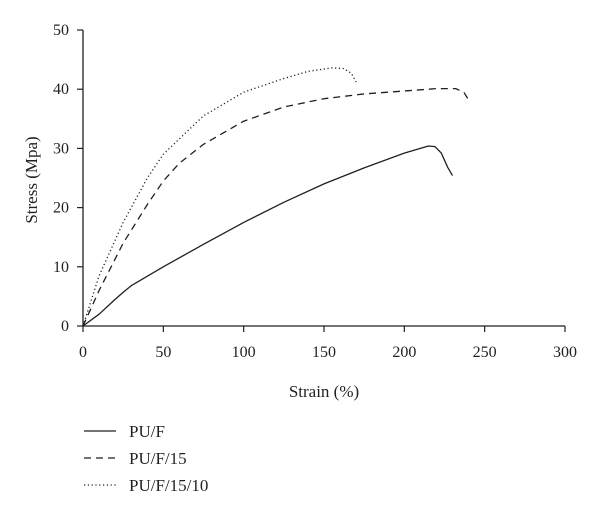 Image resolution: width=600 pixels, height=511 pixels. What do you see at coordinates (404, 352) in the screenshot?
I see `x-tick-label: 200` at bounding box center [404, 352].